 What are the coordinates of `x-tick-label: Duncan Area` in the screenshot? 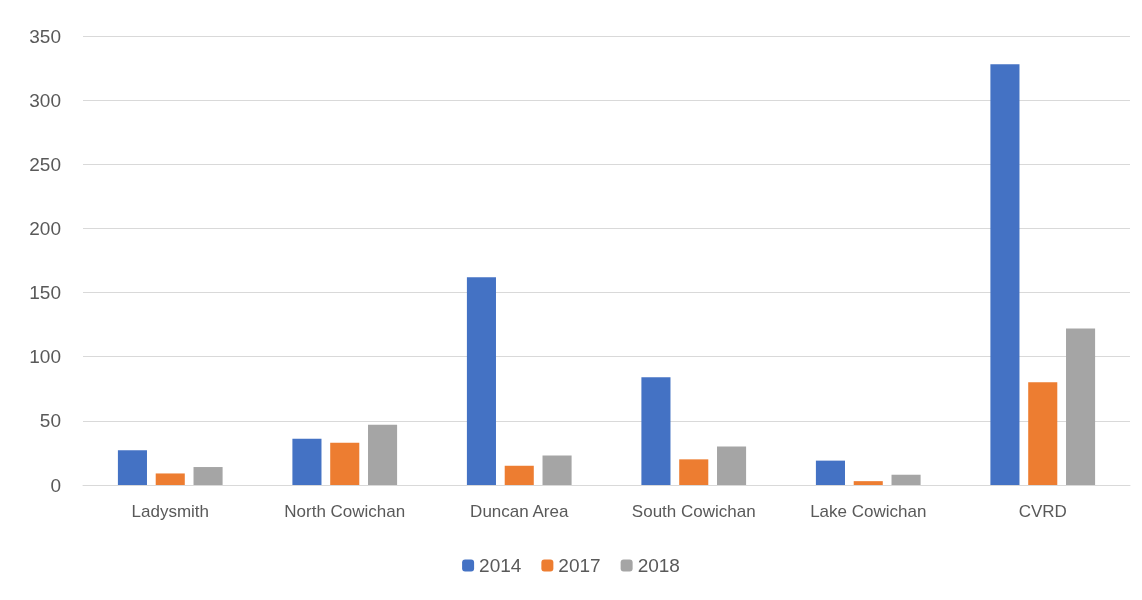 It's located at (519, 511).